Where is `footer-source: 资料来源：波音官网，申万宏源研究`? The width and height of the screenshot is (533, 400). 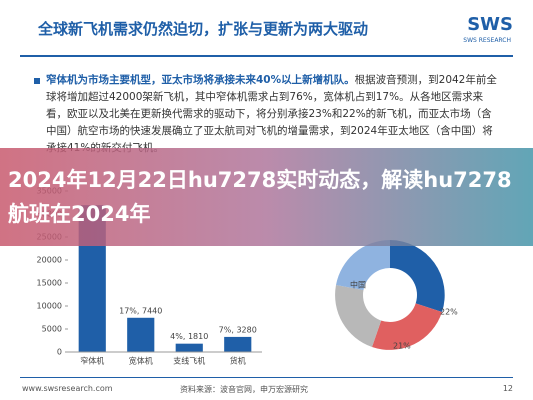 footer-source: 资料来源：波音官网，申万宏源研究 is located at coordinates (244, 389).